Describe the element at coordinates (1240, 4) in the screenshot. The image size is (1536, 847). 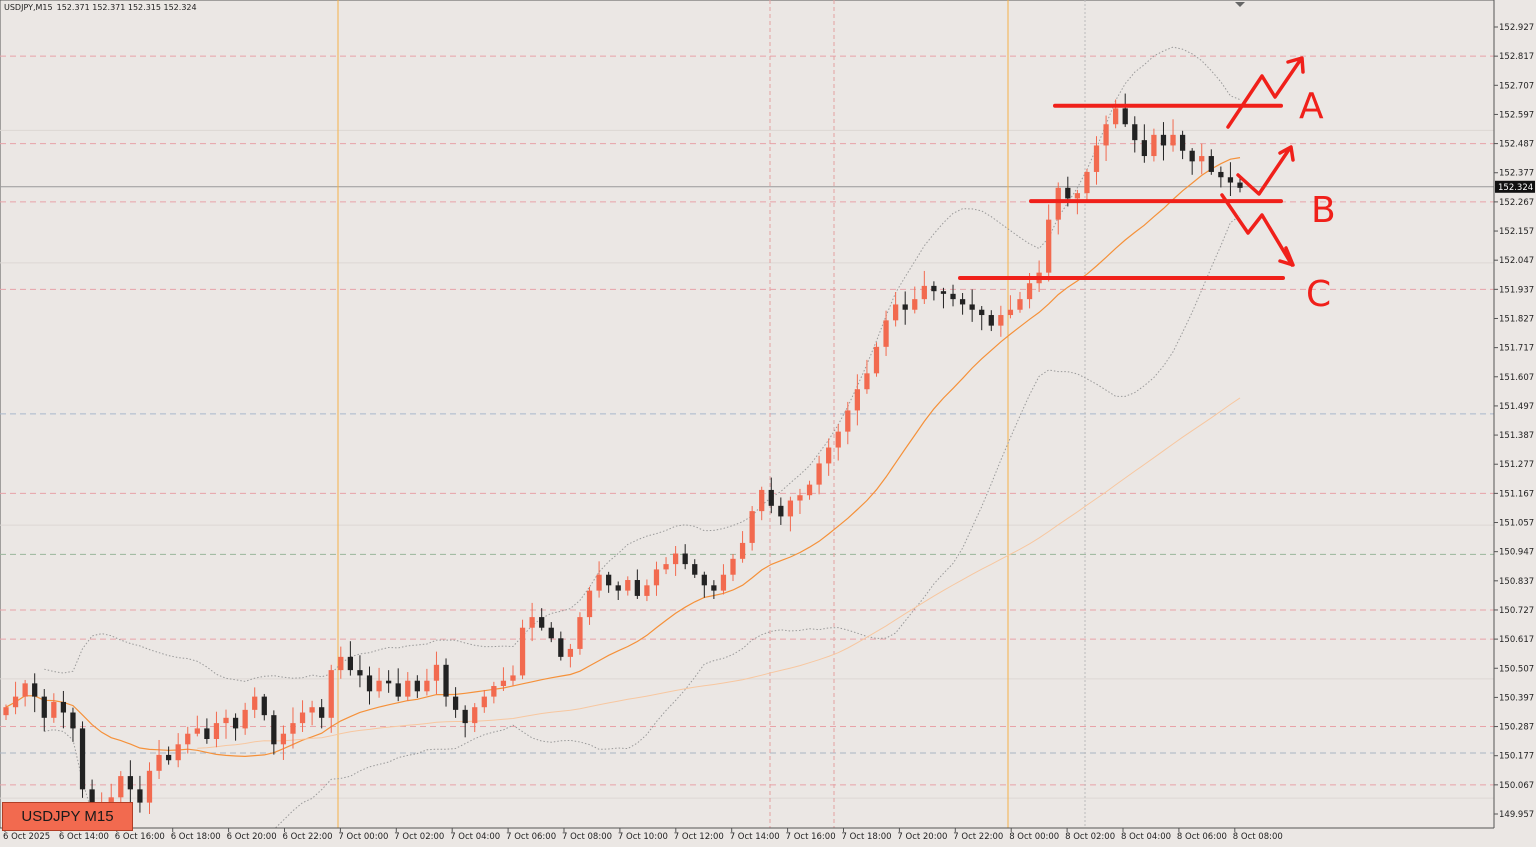
I see `shift-marker-icon` at that location.